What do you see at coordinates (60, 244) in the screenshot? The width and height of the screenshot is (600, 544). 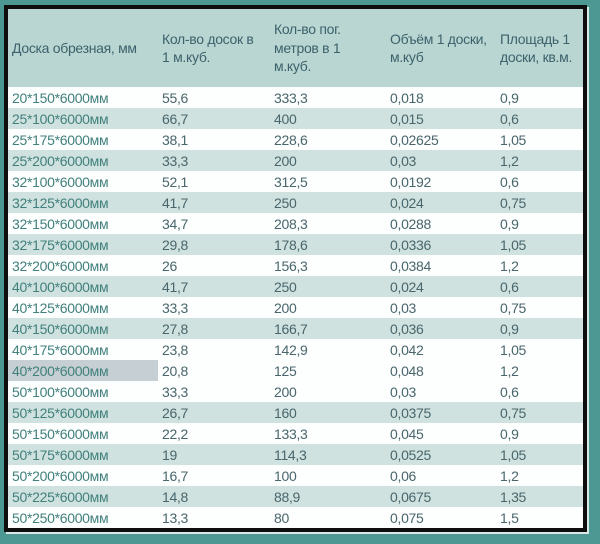 I see `board-size-cell: 32*175*6000мм` at bounding box center [60, 244].